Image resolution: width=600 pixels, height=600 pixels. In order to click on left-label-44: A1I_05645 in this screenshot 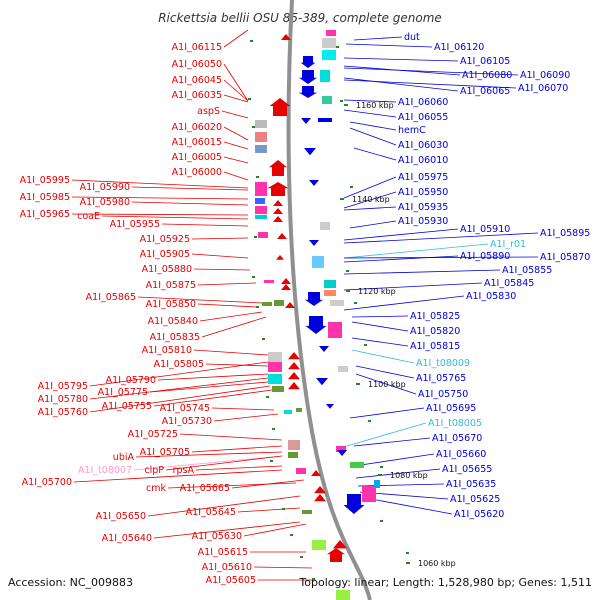, I will do `click(211, 512)`.